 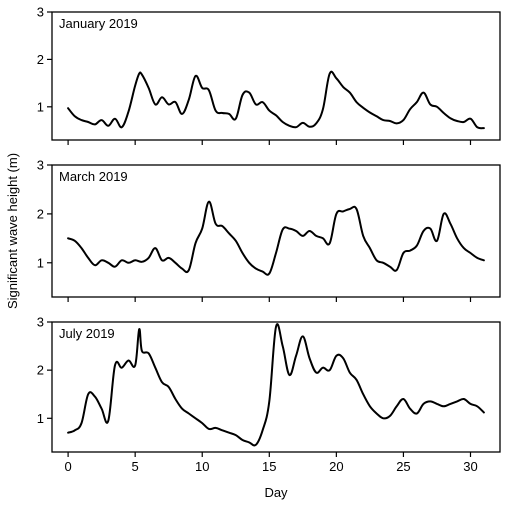 What do you see at coordinates (202, 466) in the screenshot?
I see `x-tick-label: 10` at bounding box center [202, 466].